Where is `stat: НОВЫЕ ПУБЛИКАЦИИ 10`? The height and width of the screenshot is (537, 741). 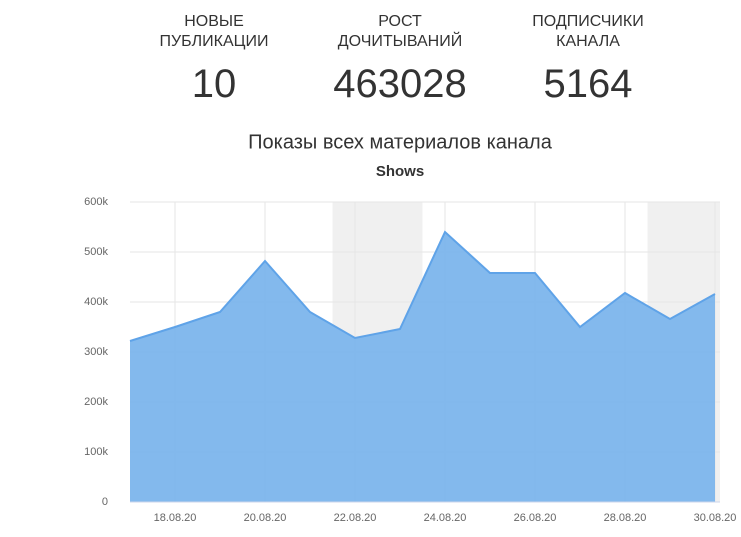
stat: НОВЫЕ ПУБЛИКАЦИИ 10 is located at coordinates (214, 59).